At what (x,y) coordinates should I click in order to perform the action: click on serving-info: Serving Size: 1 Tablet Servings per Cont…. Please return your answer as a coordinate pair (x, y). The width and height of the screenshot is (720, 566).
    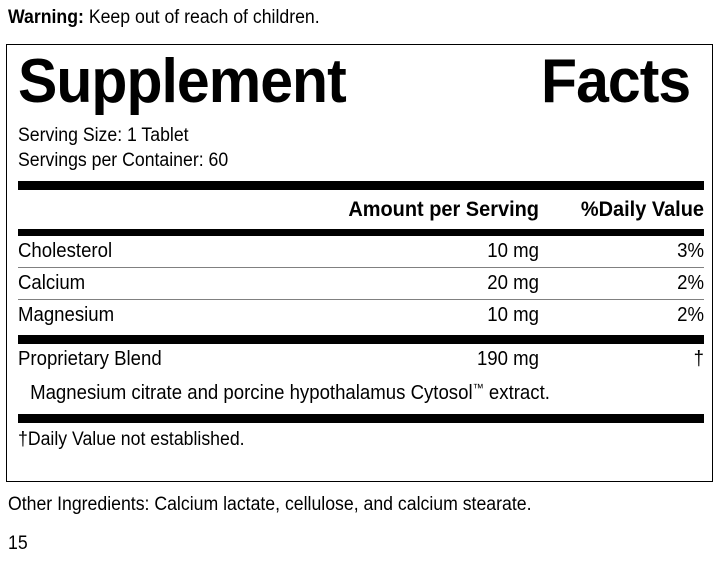
    Looking at the image, I should click on (337, 148).